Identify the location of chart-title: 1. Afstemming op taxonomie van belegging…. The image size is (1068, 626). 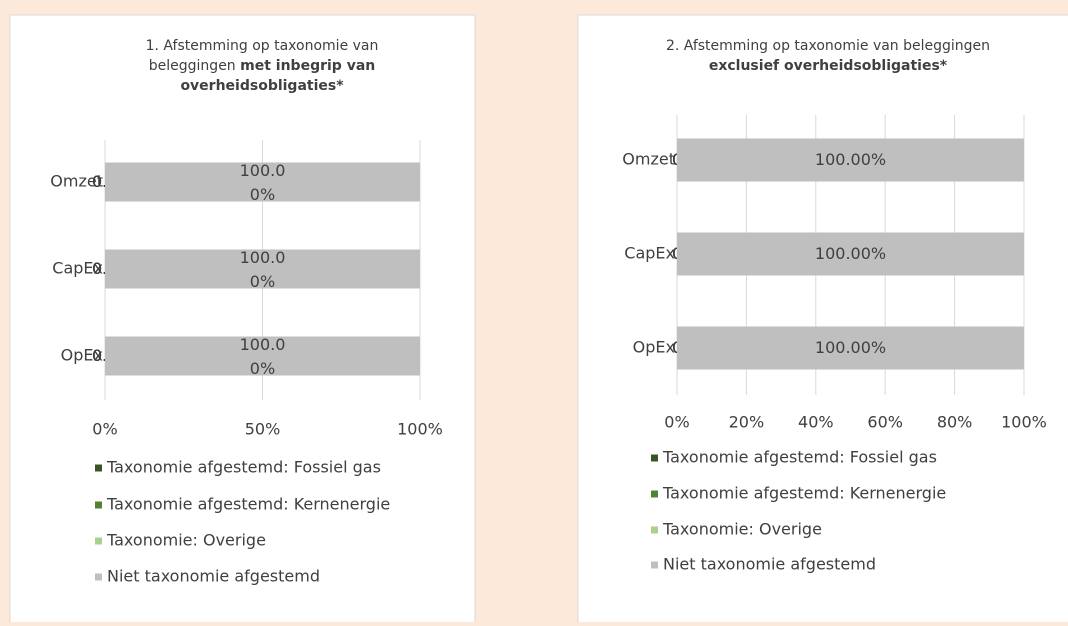
(262, 66).